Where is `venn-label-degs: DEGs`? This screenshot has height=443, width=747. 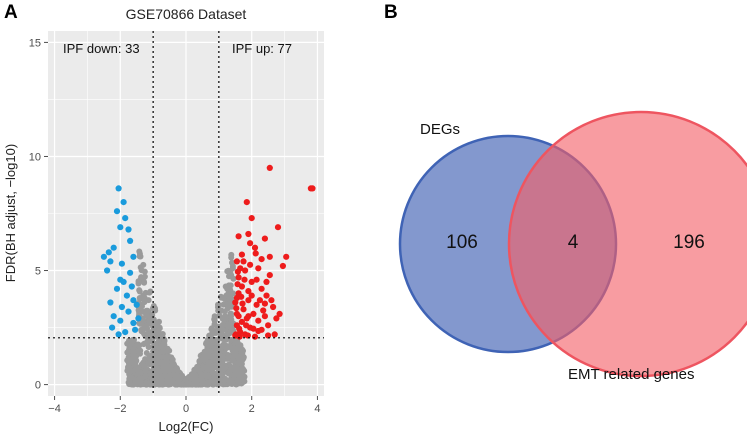 venn-label-degs: DEGs is located at coordinates (440, 129).